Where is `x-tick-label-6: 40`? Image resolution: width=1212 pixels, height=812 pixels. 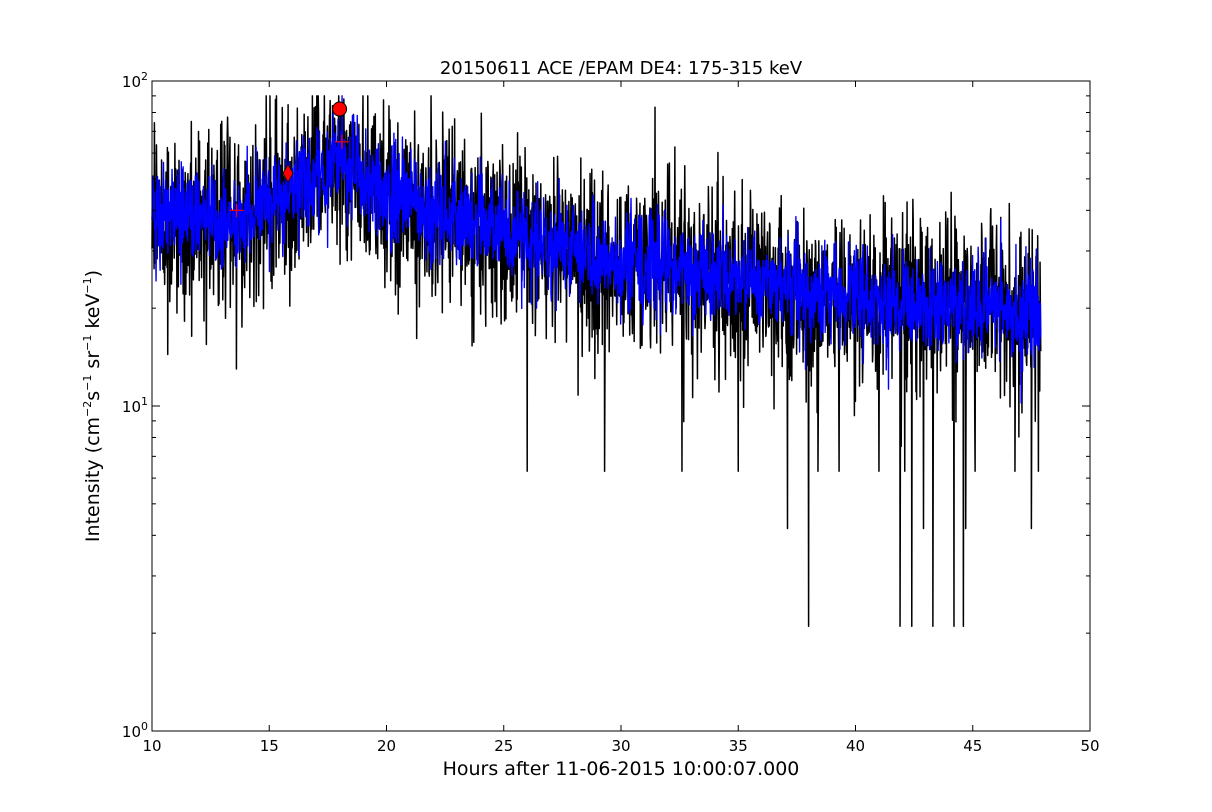 x-tick-label-6: 40 is located at coordinates (855, 746).